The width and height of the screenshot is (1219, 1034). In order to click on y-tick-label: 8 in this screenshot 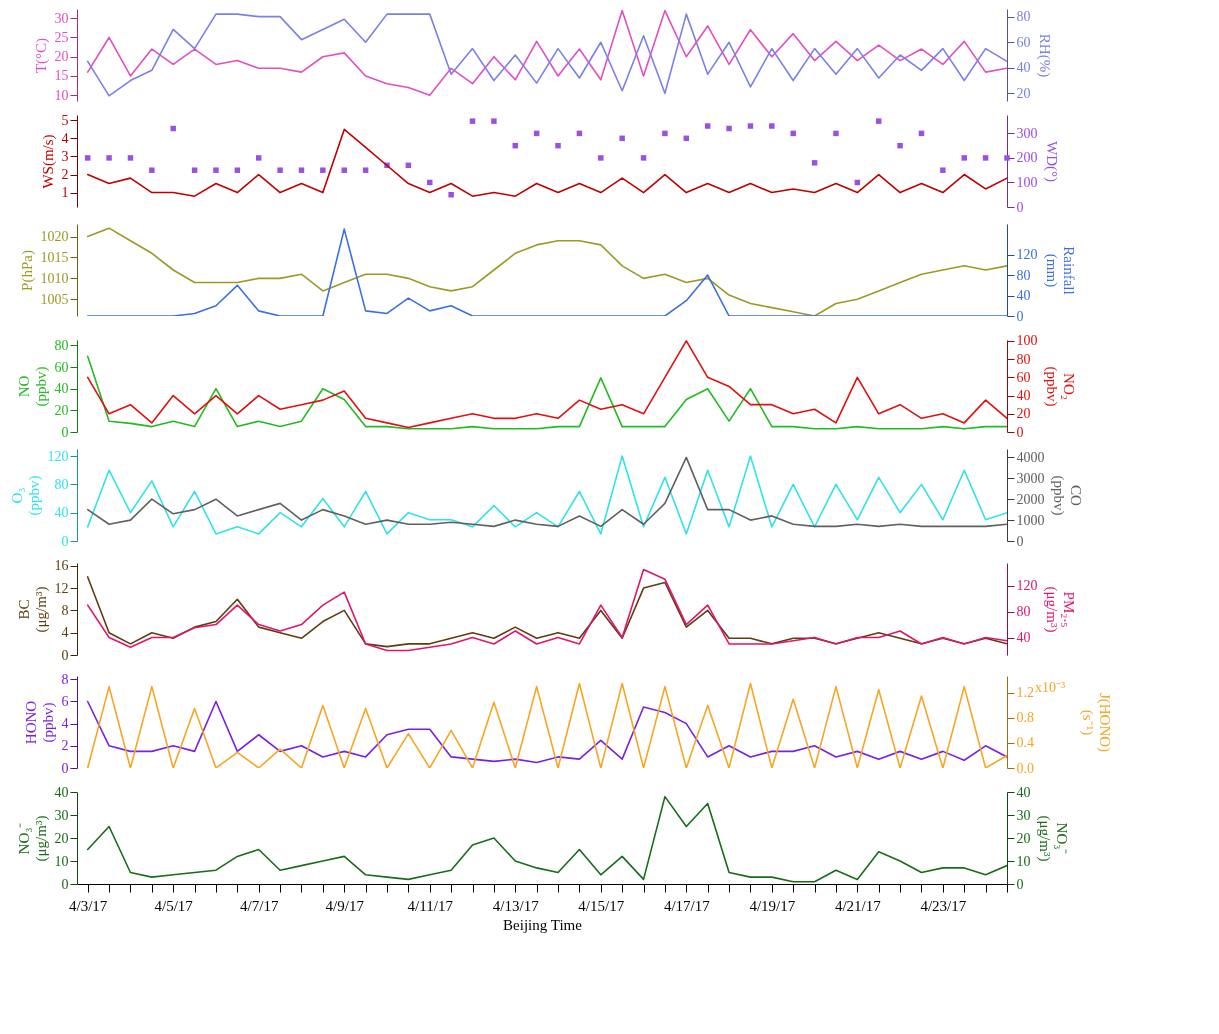, I will do `click(65, 679)`.